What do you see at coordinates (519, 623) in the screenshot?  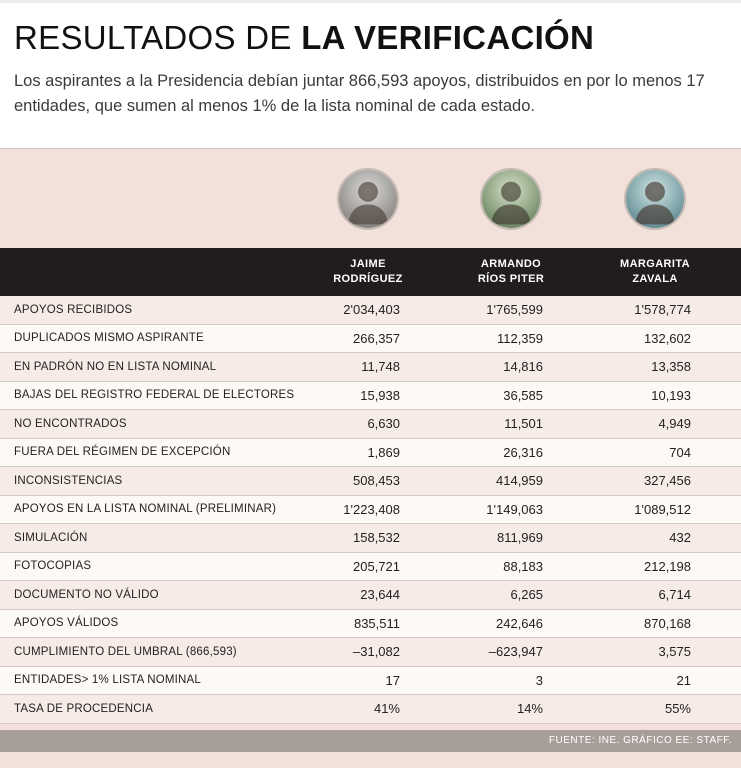 I see `row-value: 242,646` at bounding box center [519, 623].